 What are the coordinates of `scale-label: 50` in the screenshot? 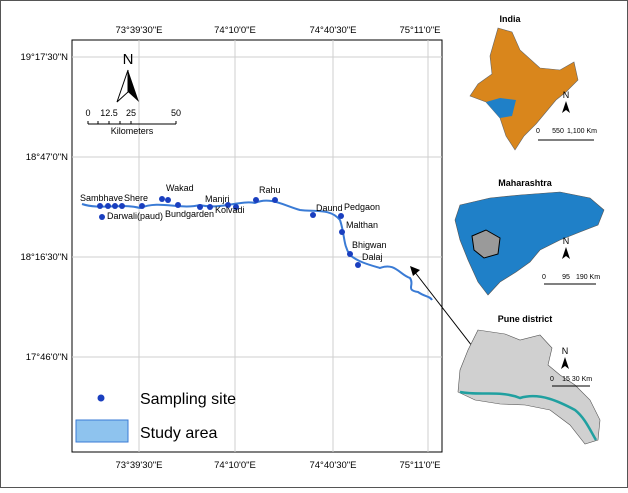 It's located at (176, 113).